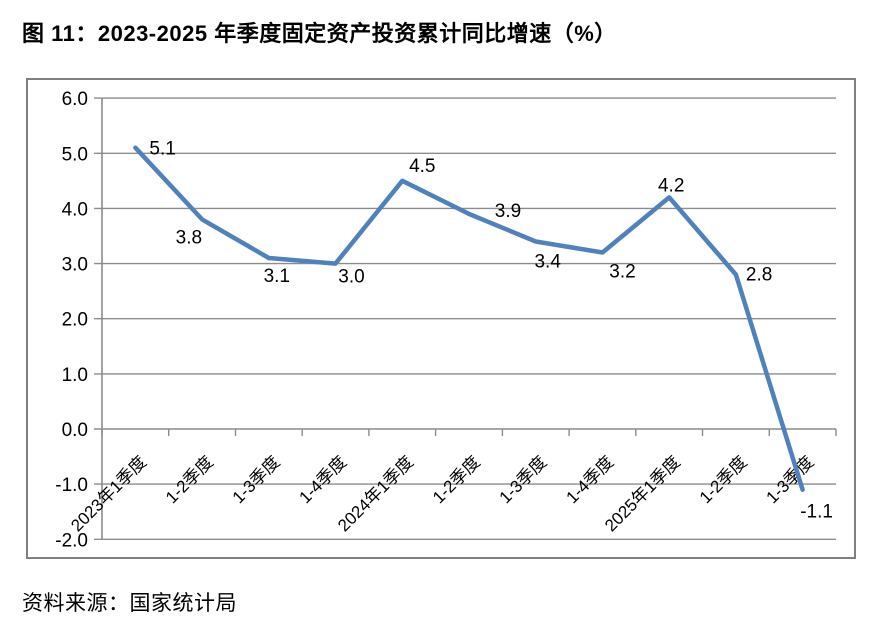  I want to click on y-axis-tick-label: 1.0, so click(75, 375).